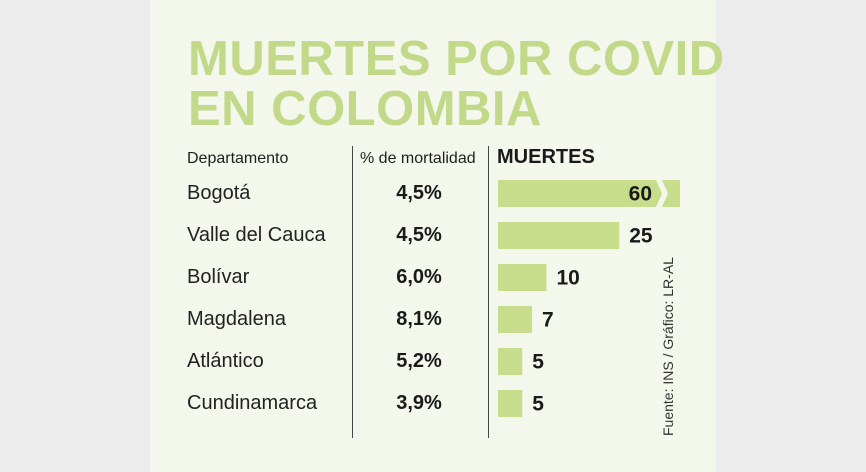 The height and width of the screenshot is (472, 866). Describe the element at coordinates (418, 158) in the screenshot. I see `header-mortalidad: % de mortalidad` at that location.